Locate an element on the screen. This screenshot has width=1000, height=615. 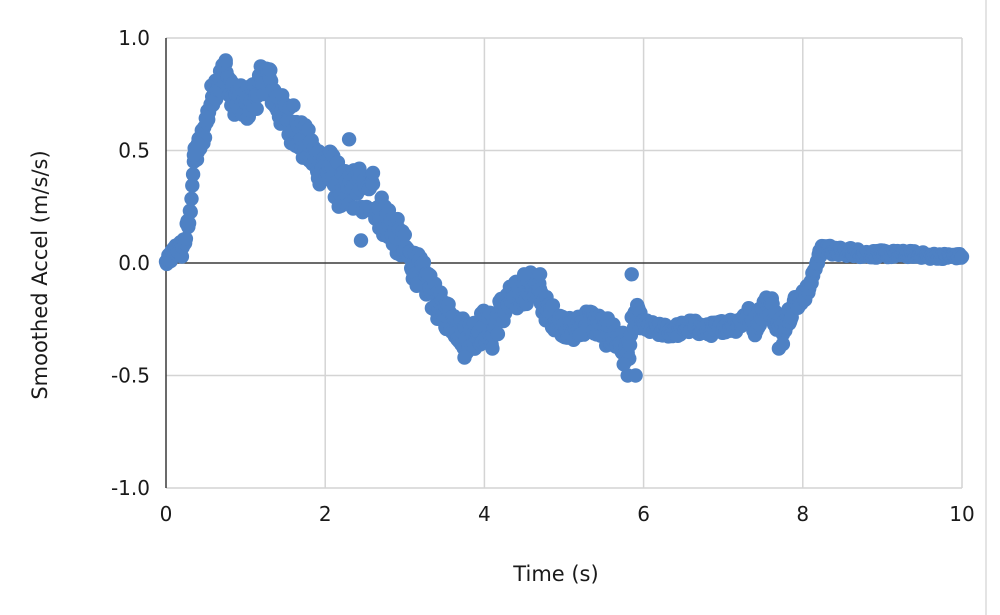
x-tick-label: 8 is located at coordinates (802, 514).